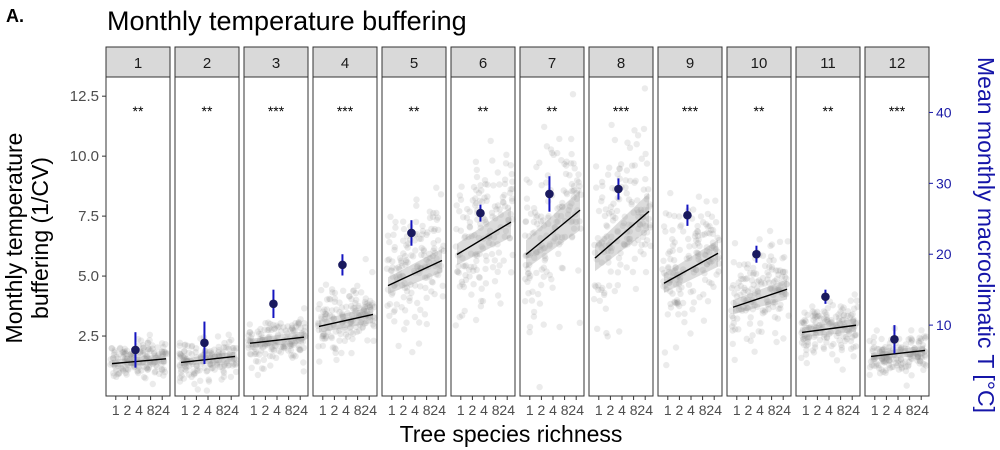 This screenshot has height=450, width=1000. I want to click on x-tick-label: 2, so click(335, 410).